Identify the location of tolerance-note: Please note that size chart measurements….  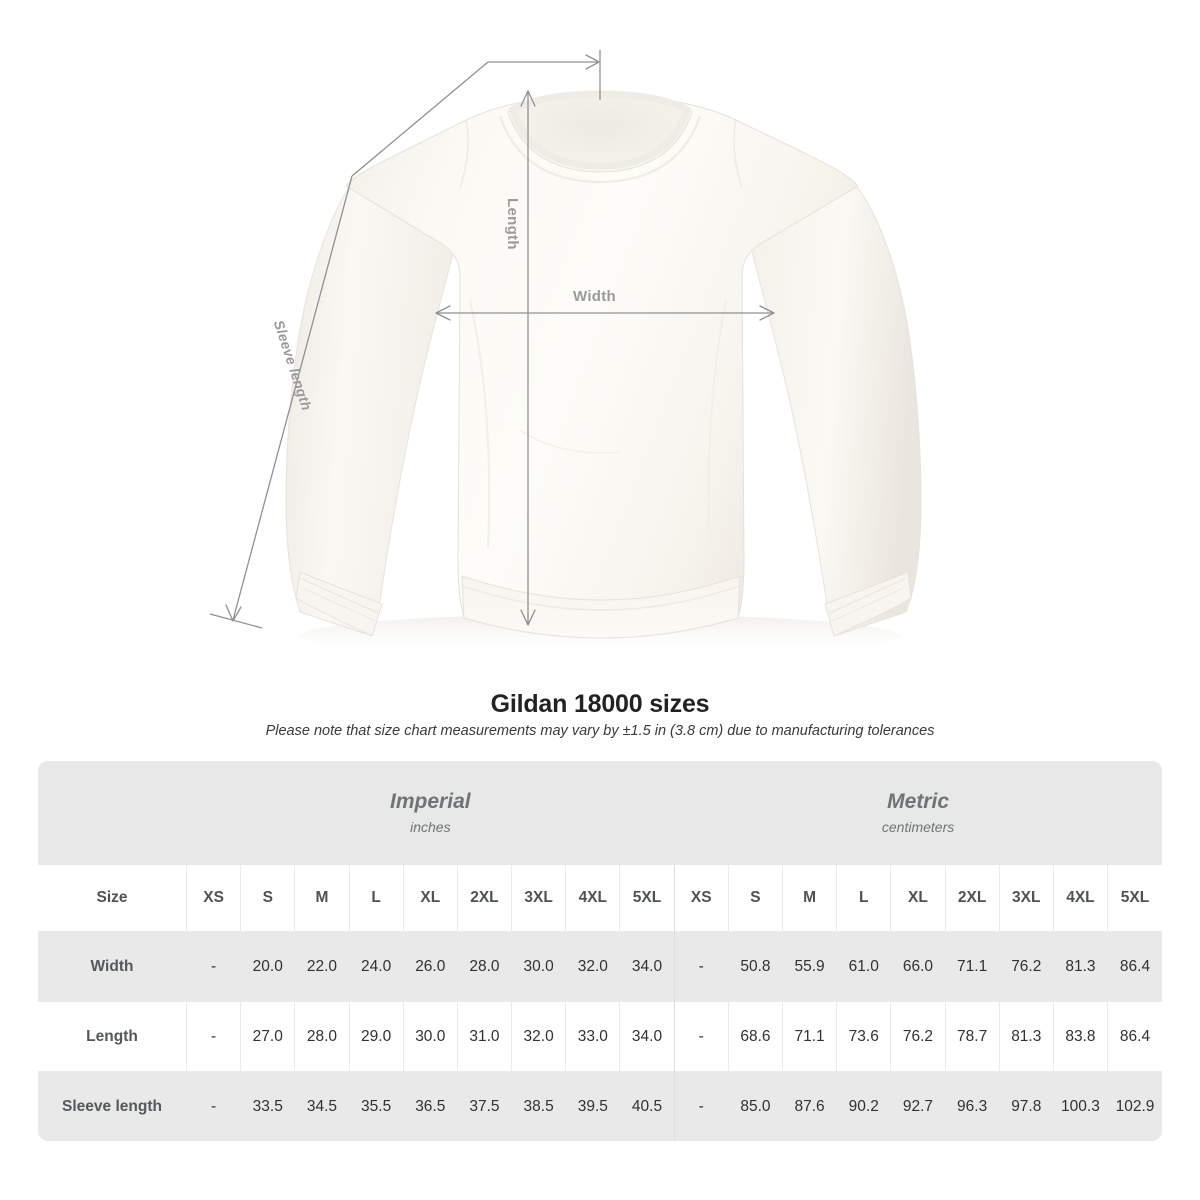
(600, 731).